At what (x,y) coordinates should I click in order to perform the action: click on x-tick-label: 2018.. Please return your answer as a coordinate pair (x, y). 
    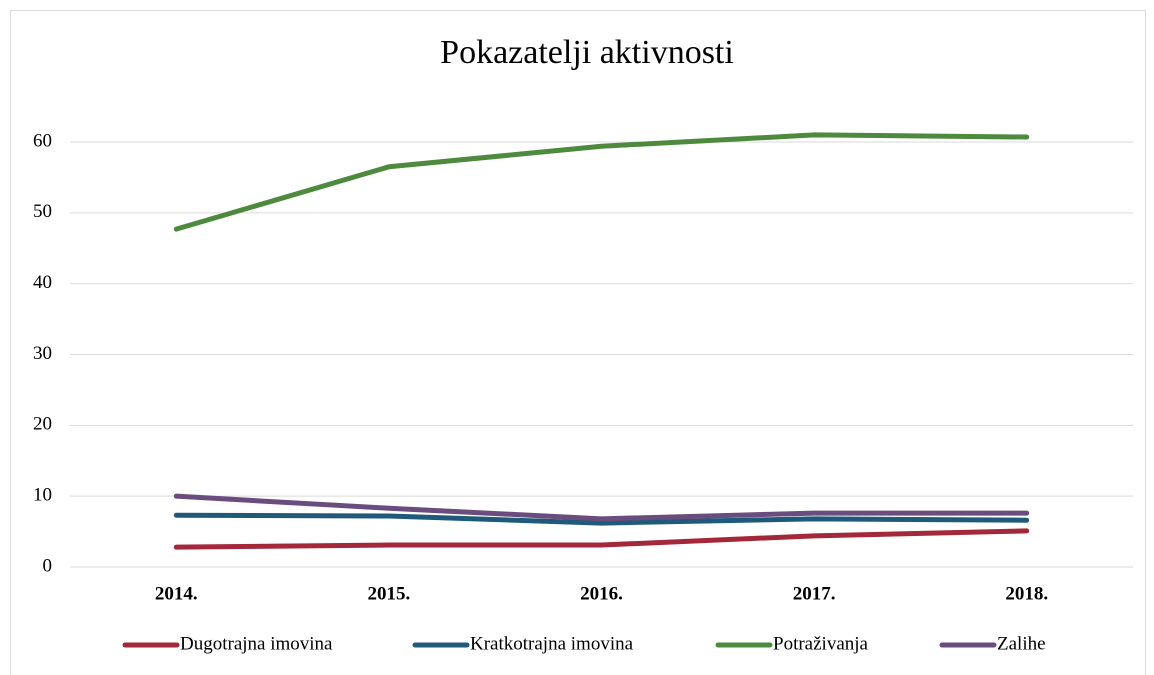
    Looking at the image, I should click on (1026, 593).